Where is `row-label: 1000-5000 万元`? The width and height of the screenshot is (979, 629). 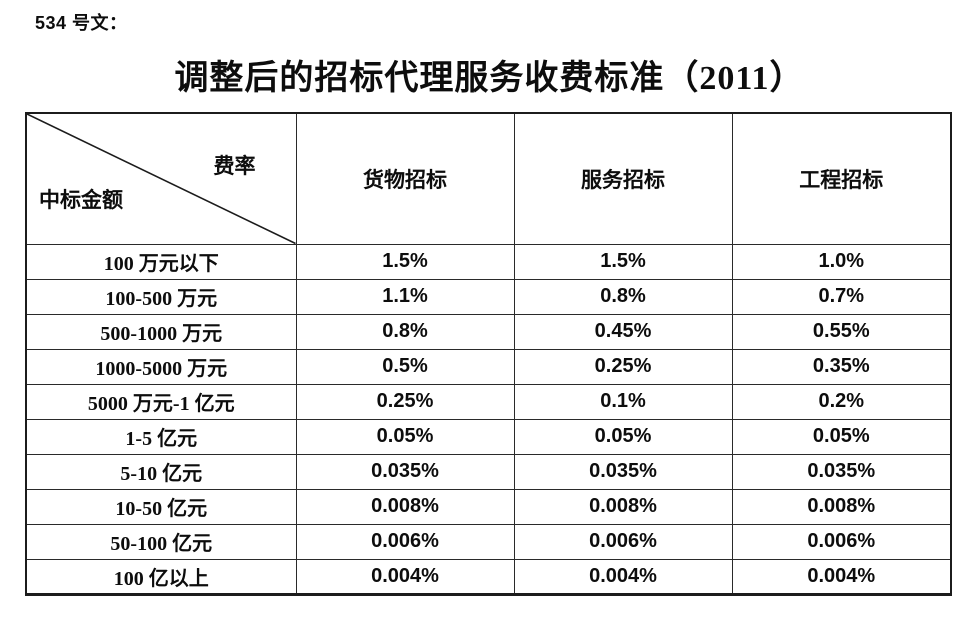
row-label: 1000-5000 万元 is located at coordinates (161, 366).